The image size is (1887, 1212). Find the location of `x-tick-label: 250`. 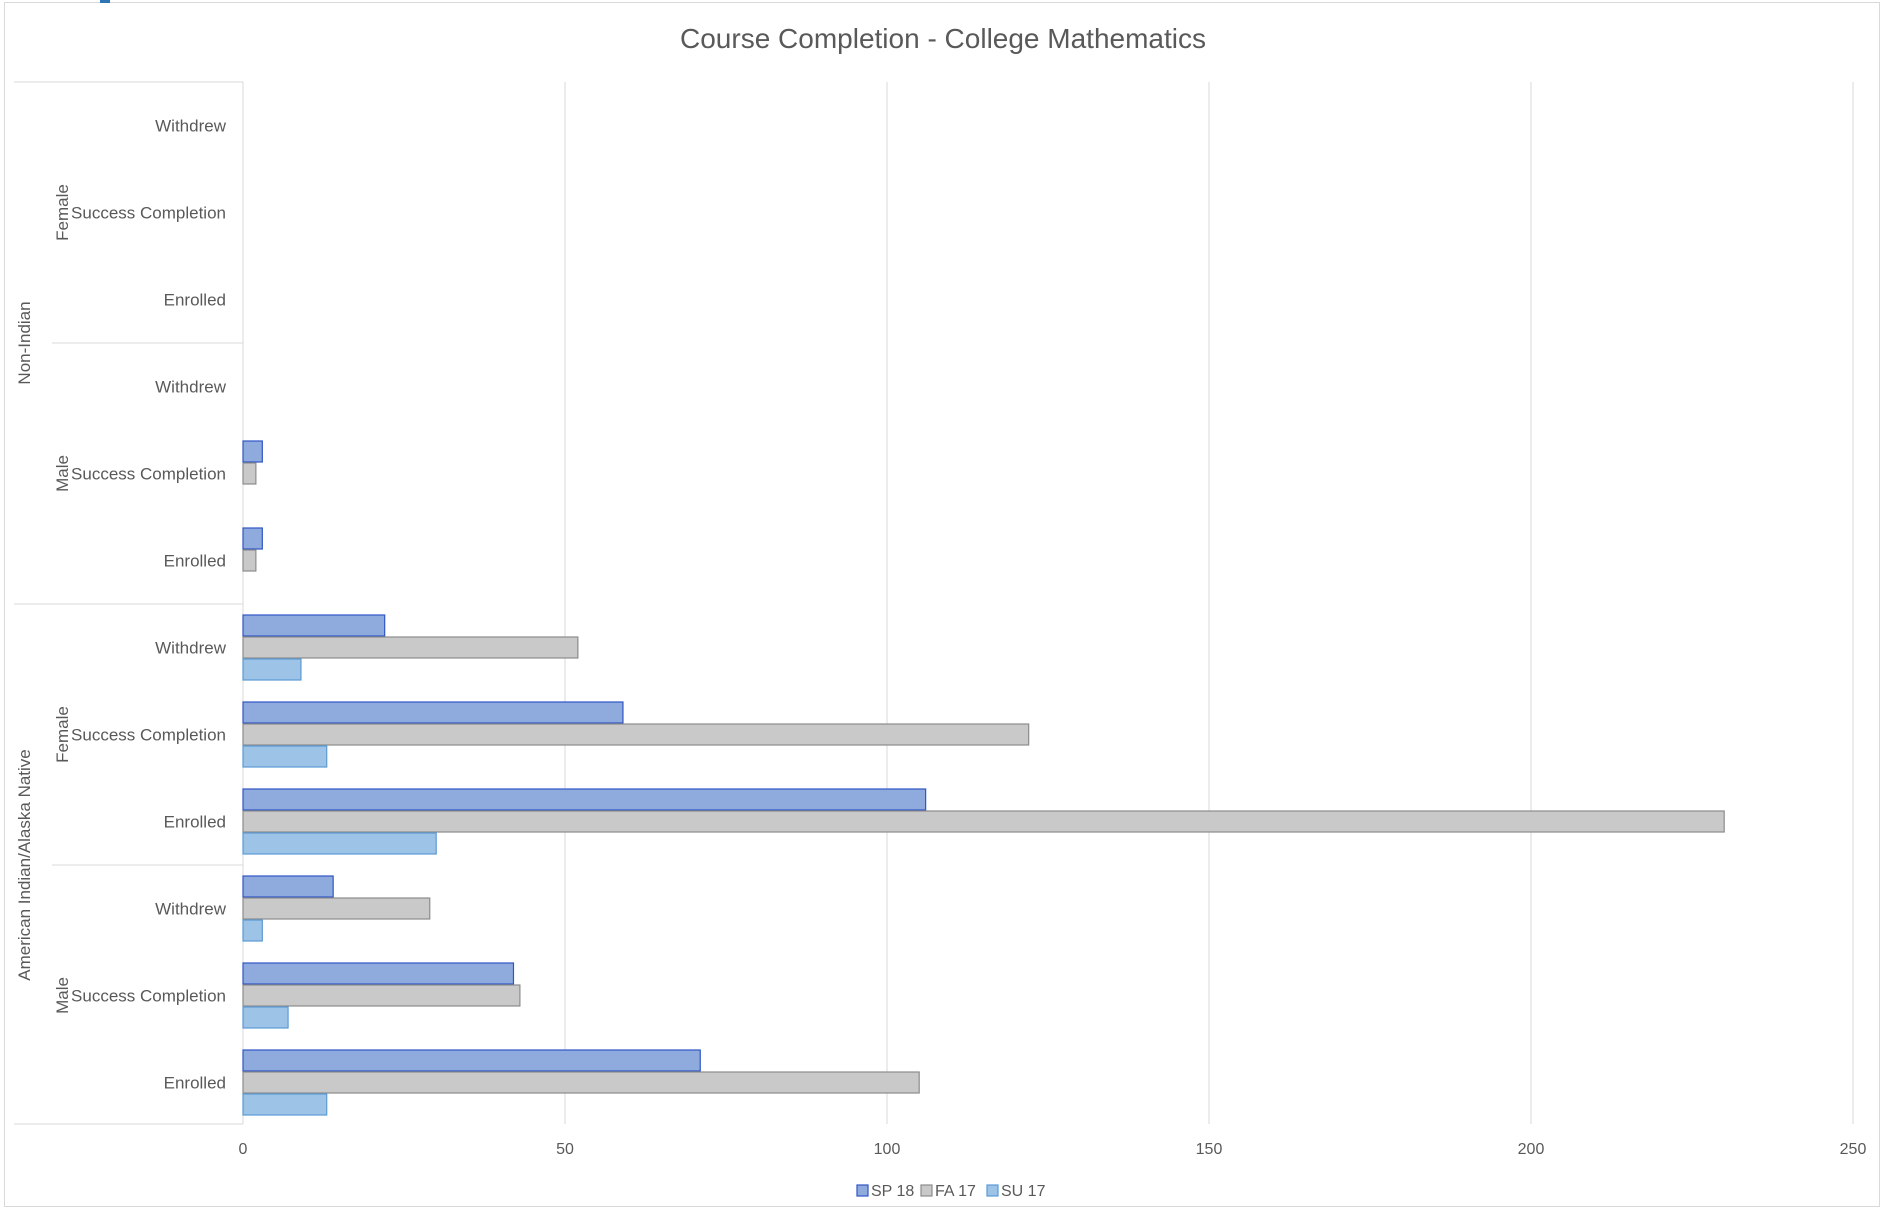

x-tick-label: 250 is located at coordinates (1853, 1149).